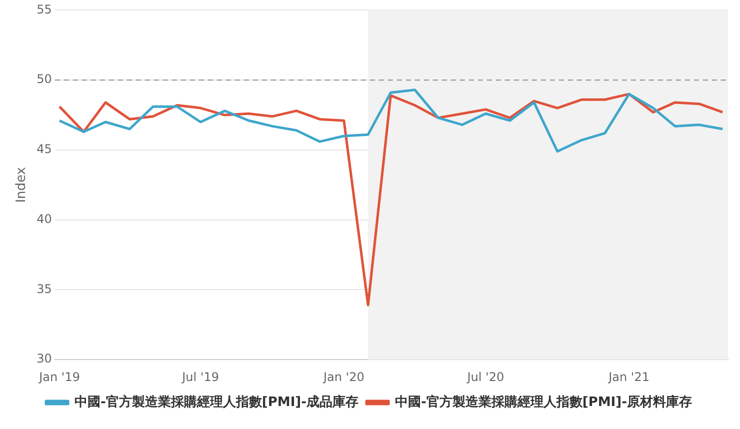 The image size is (740, 429). I want to click on x-tick-label: Jul '19, so click(200, 377).